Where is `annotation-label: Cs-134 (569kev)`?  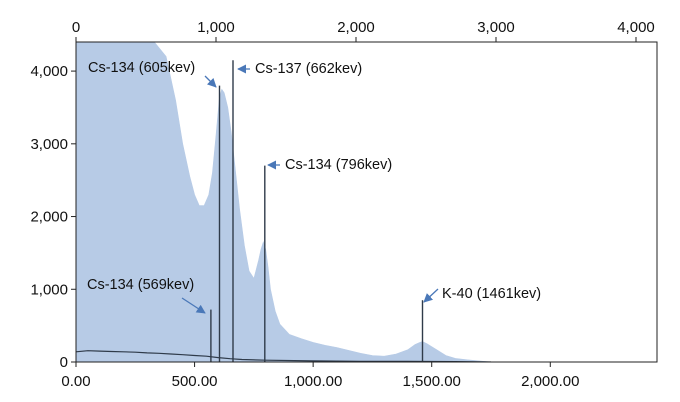 annotation-label: Cs-134 (569kev) is located at coordinates (140, 285).